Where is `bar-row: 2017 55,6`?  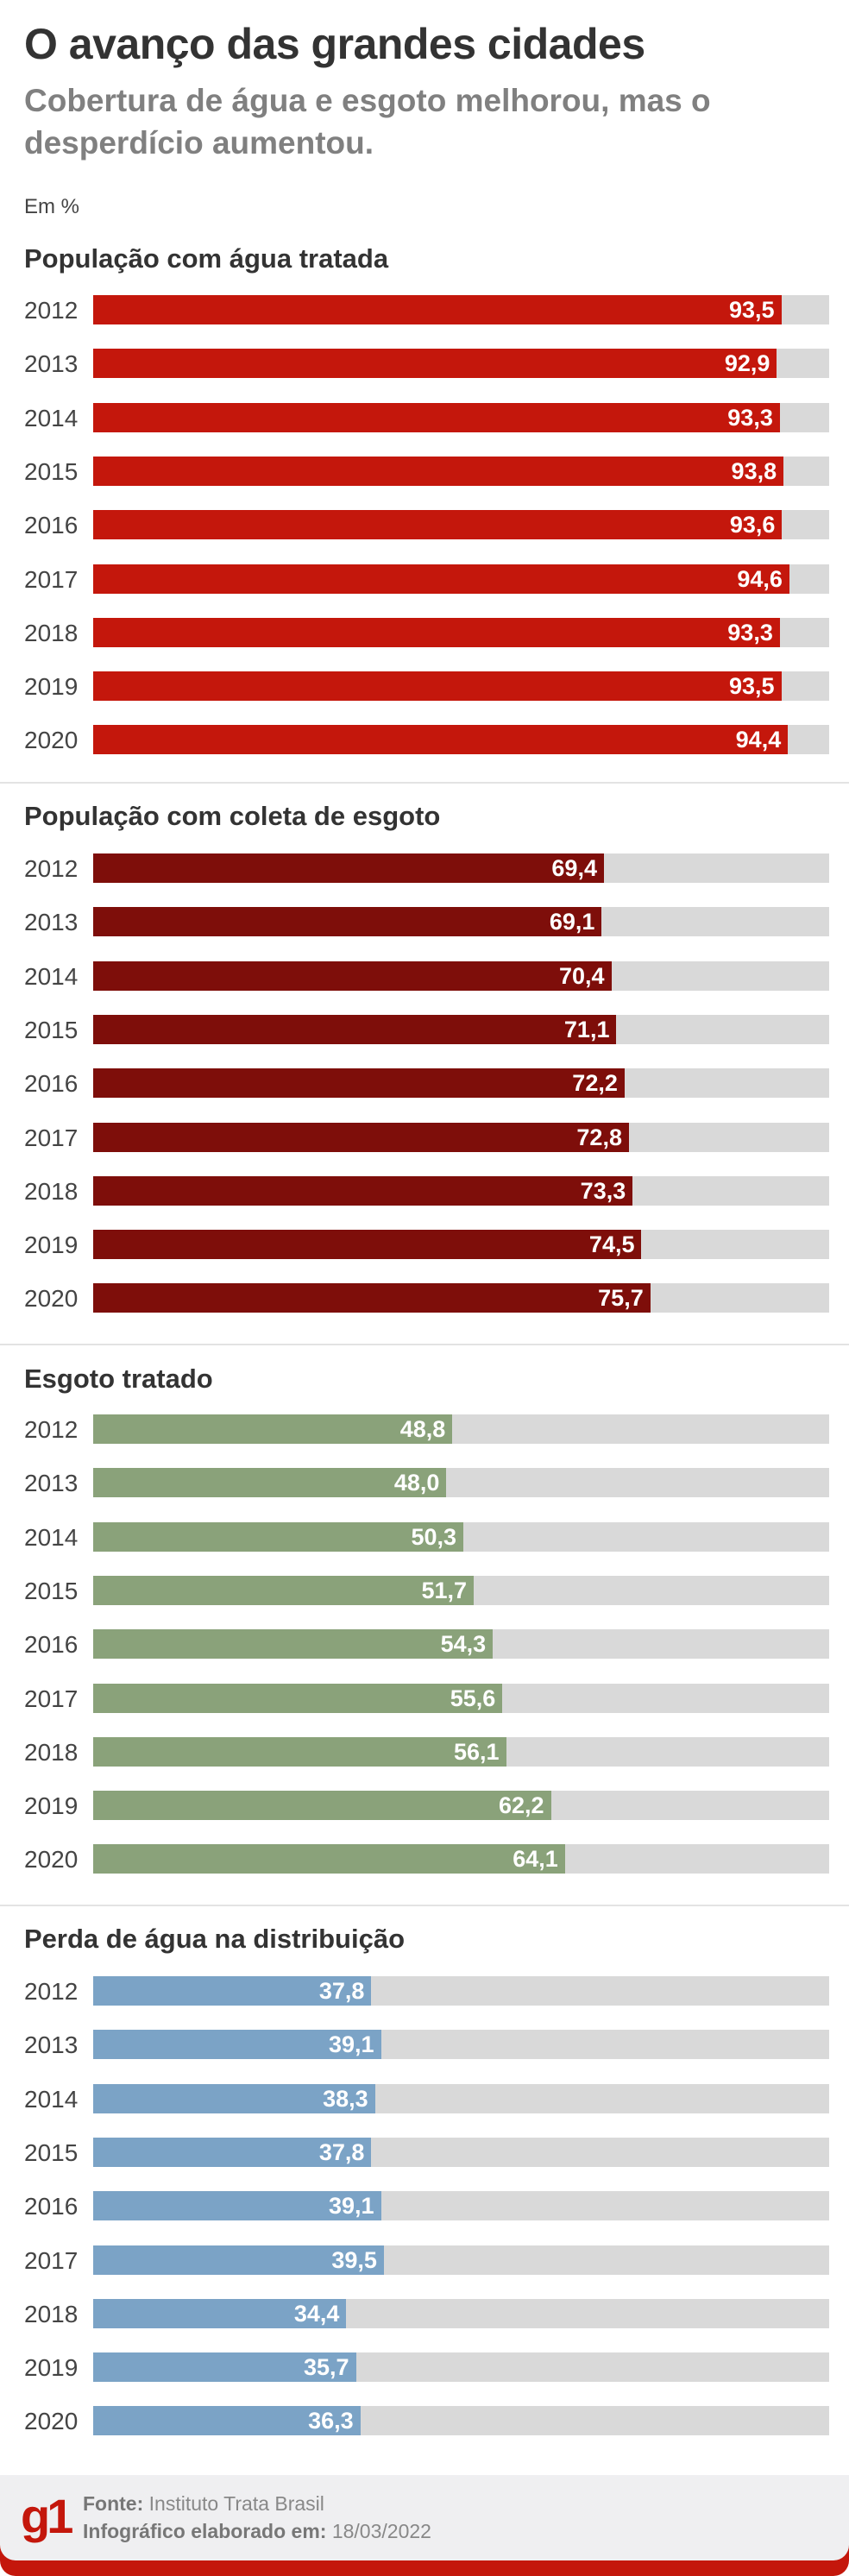
bar-row: 2017 55,6 is located at coordinates (424, 1699).